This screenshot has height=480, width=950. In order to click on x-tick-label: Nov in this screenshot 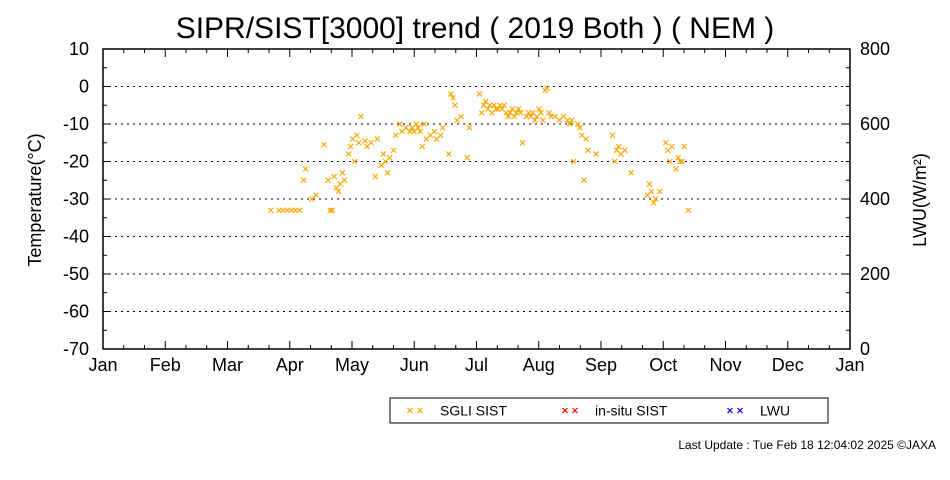, I will do `click(725, 365)`.